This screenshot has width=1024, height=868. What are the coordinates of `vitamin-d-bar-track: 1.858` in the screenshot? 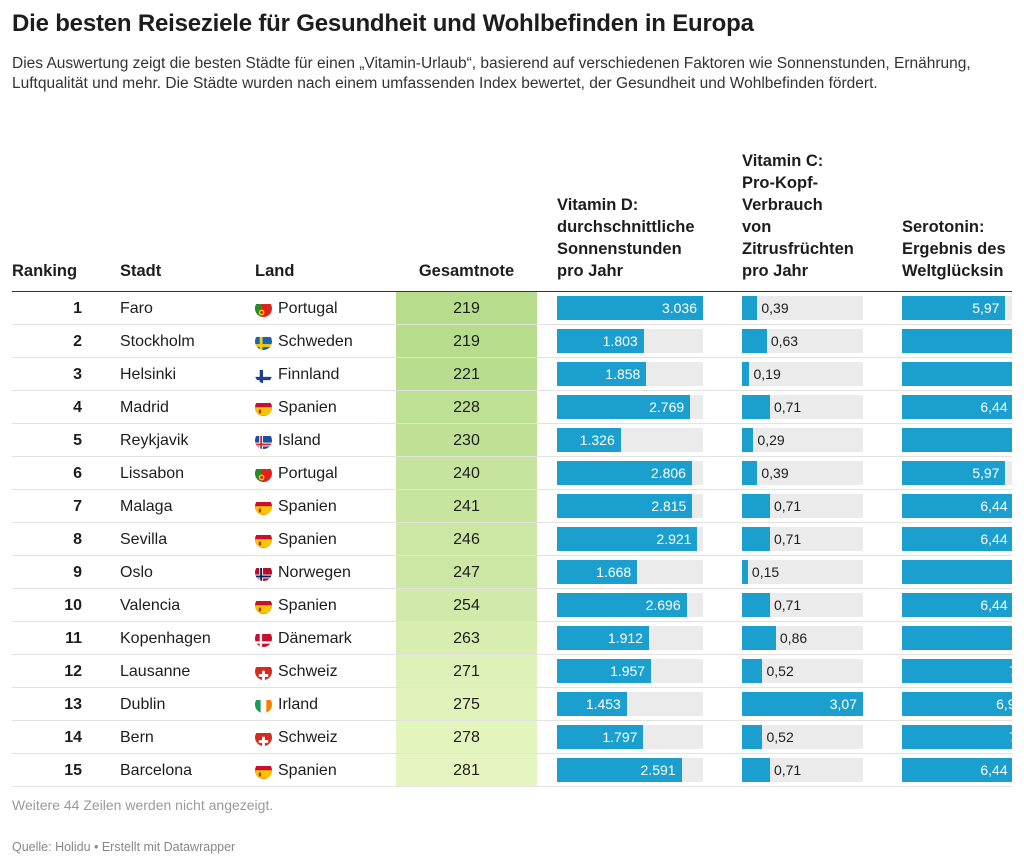 It's located at (630, 374).